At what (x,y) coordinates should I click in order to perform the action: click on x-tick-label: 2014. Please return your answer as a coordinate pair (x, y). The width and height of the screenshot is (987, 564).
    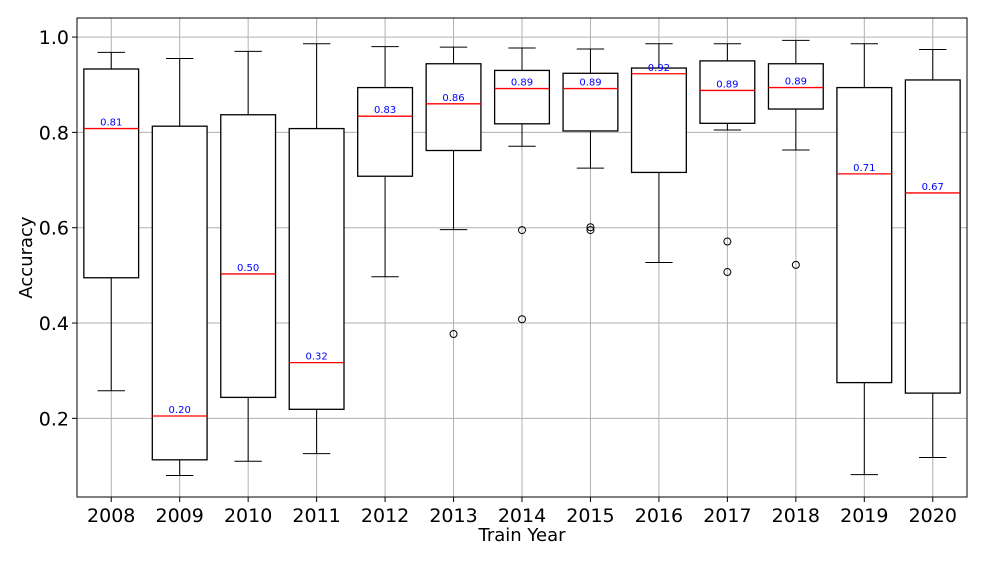
    Looking at the image, I should click on (522, 516).